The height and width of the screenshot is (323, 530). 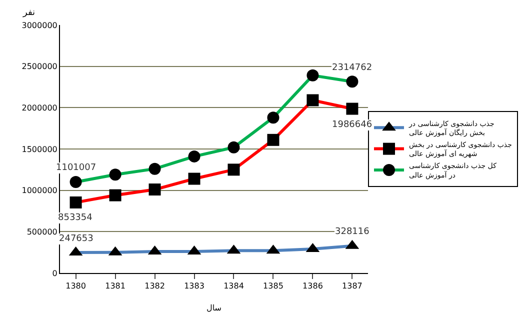 What do you see at coordinates (29, 13) in the screenshot?
I see `y-axis-title: نفر` at bounding box center [29, 13].